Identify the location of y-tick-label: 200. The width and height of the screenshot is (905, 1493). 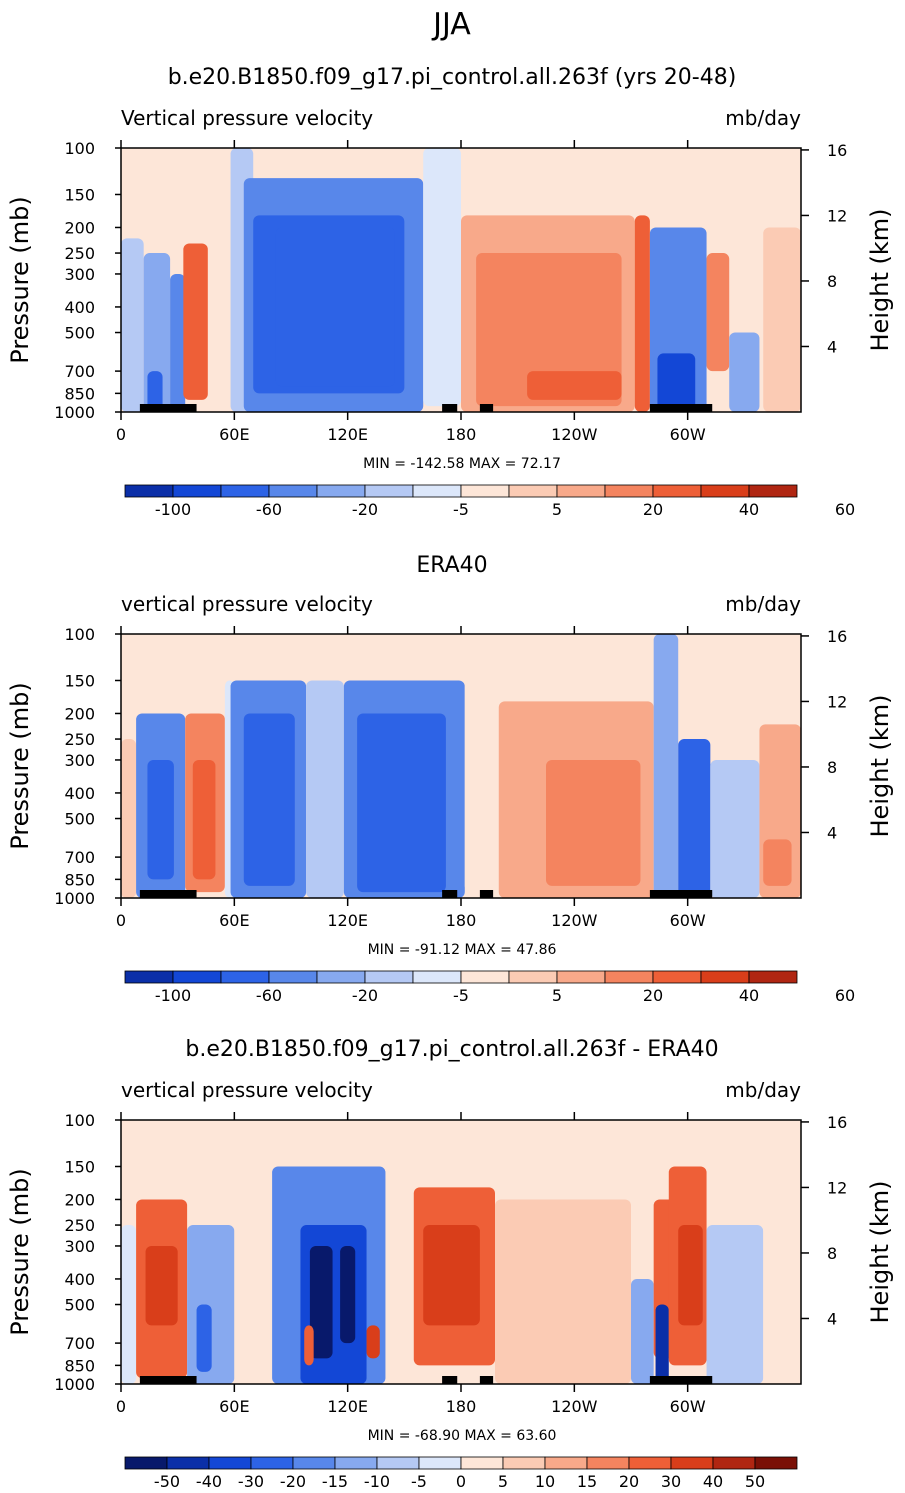
(79, 713).